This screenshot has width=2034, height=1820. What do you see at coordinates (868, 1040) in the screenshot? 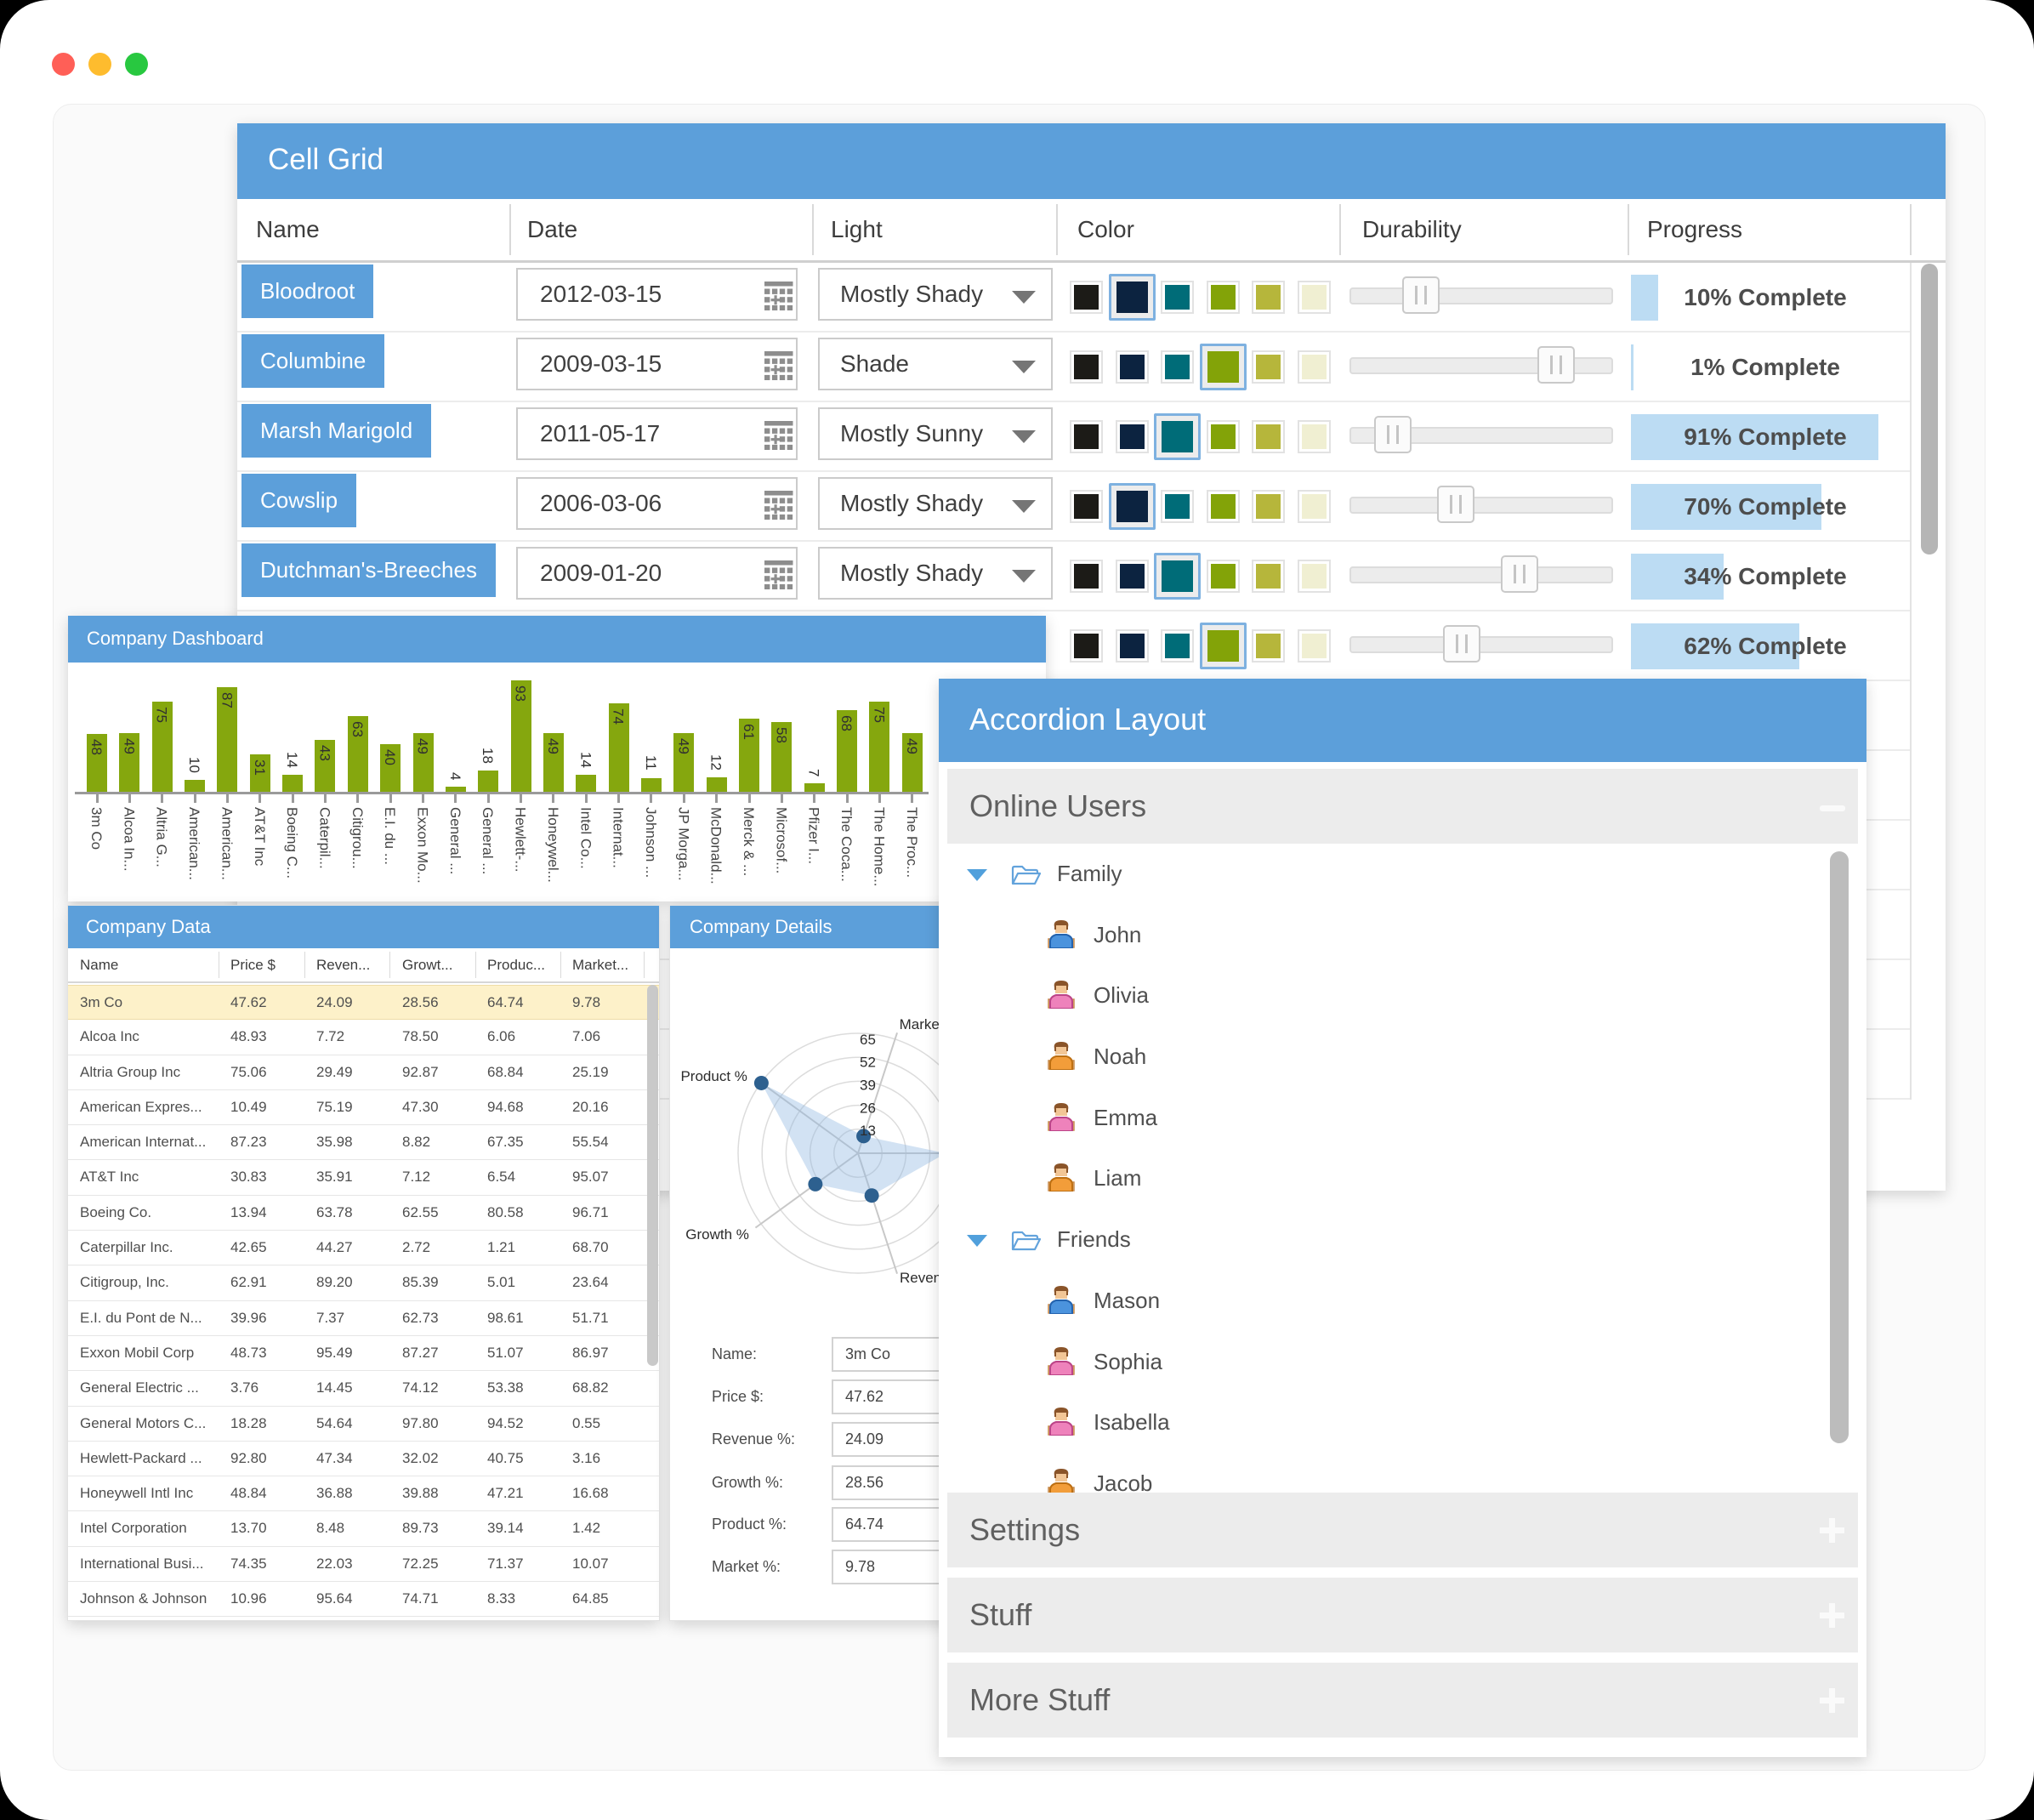
I see `svg-text: 65` at bounding box center [868, 1040].